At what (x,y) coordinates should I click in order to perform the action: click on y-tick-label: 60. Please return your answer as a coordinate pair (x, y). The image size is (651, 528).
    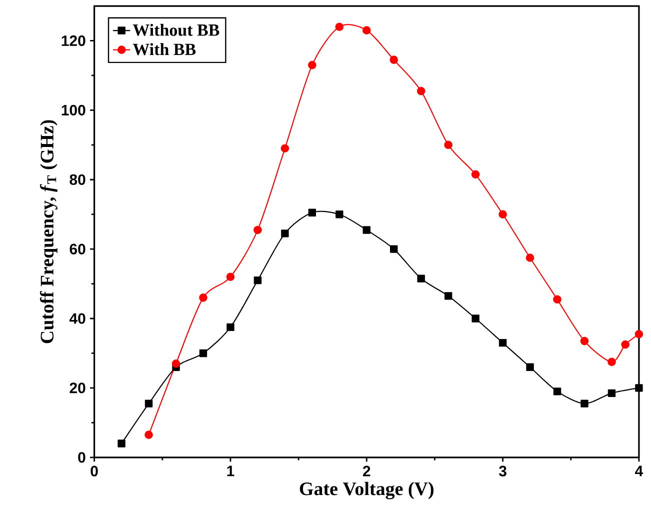
    Looking at the image, I should click on (78, 249).